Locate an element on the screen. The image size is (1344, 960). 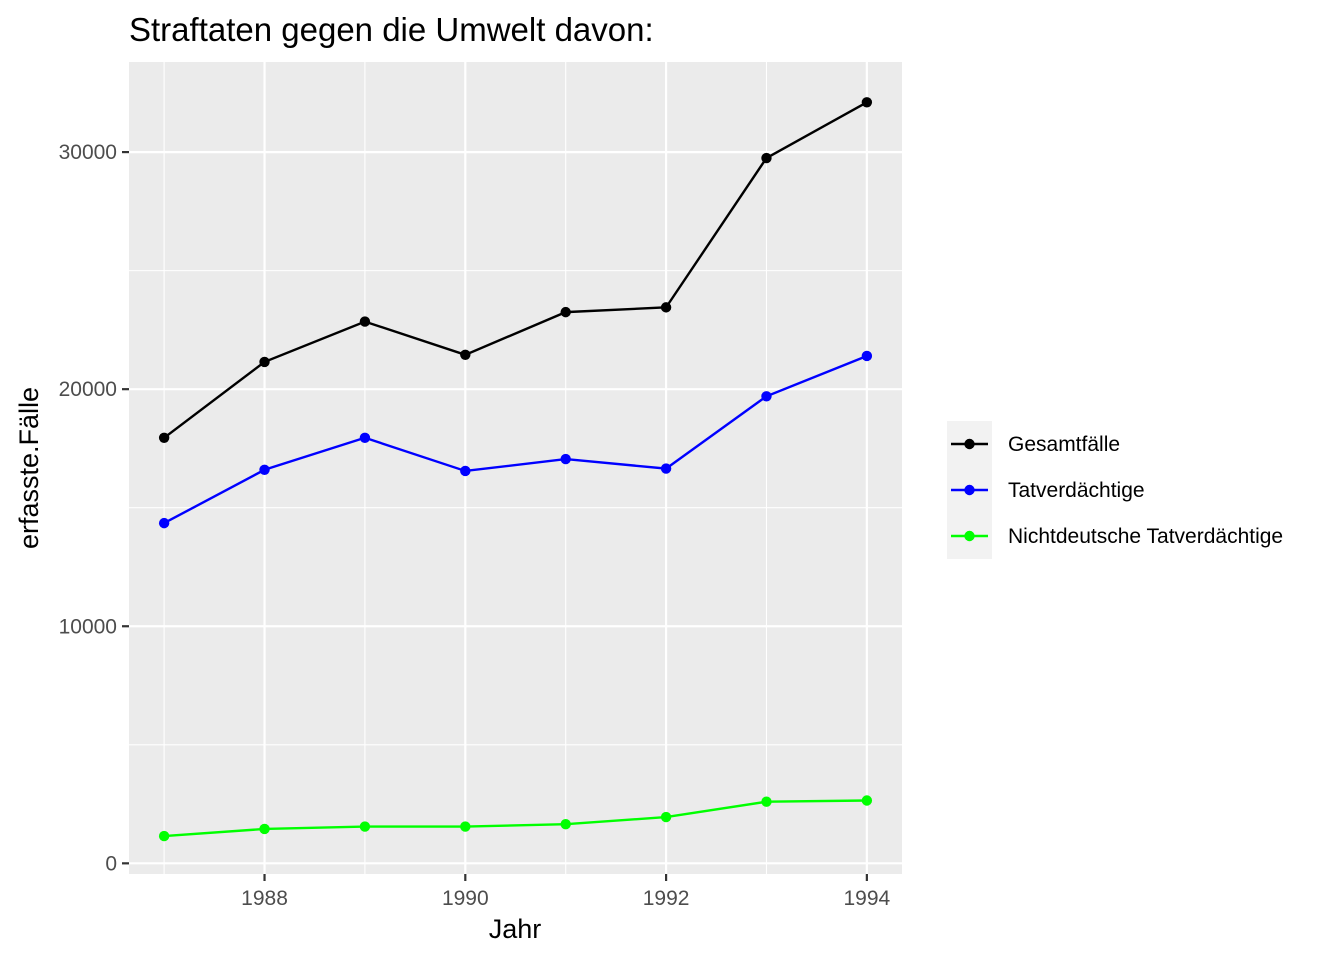
x-tick-label: 1990 is located at coordinates (465, 898).